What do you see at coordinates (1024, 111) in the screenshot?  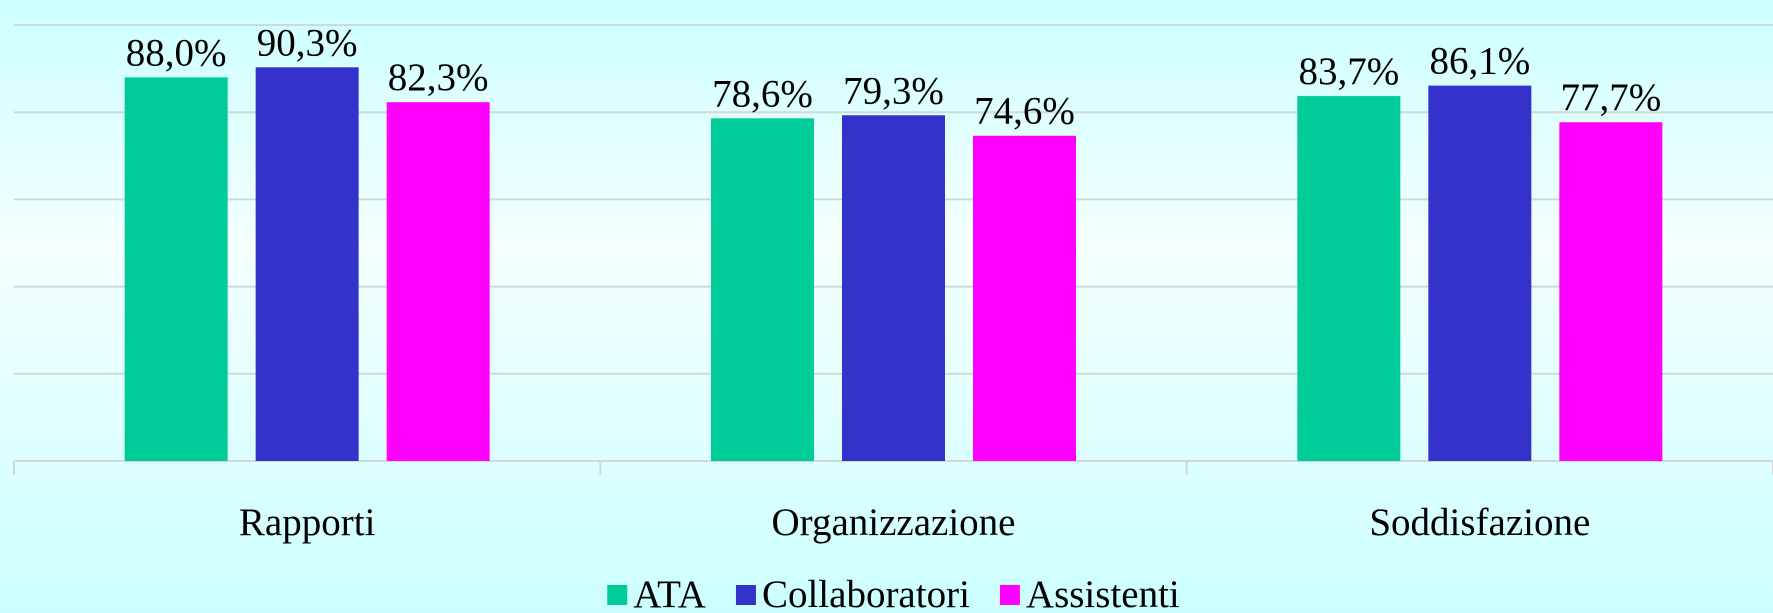 I see `data-label: 74,6%` at bounding box center [1024, 111].